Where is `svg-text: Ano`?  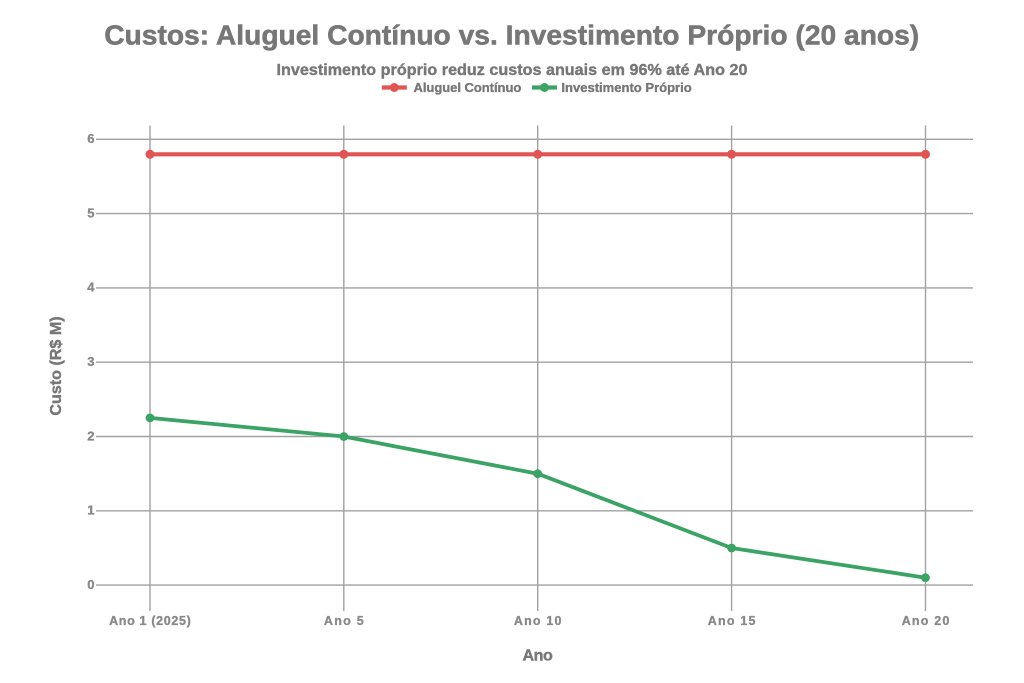 svg-text: Ano is located at coordinates (538, 656).